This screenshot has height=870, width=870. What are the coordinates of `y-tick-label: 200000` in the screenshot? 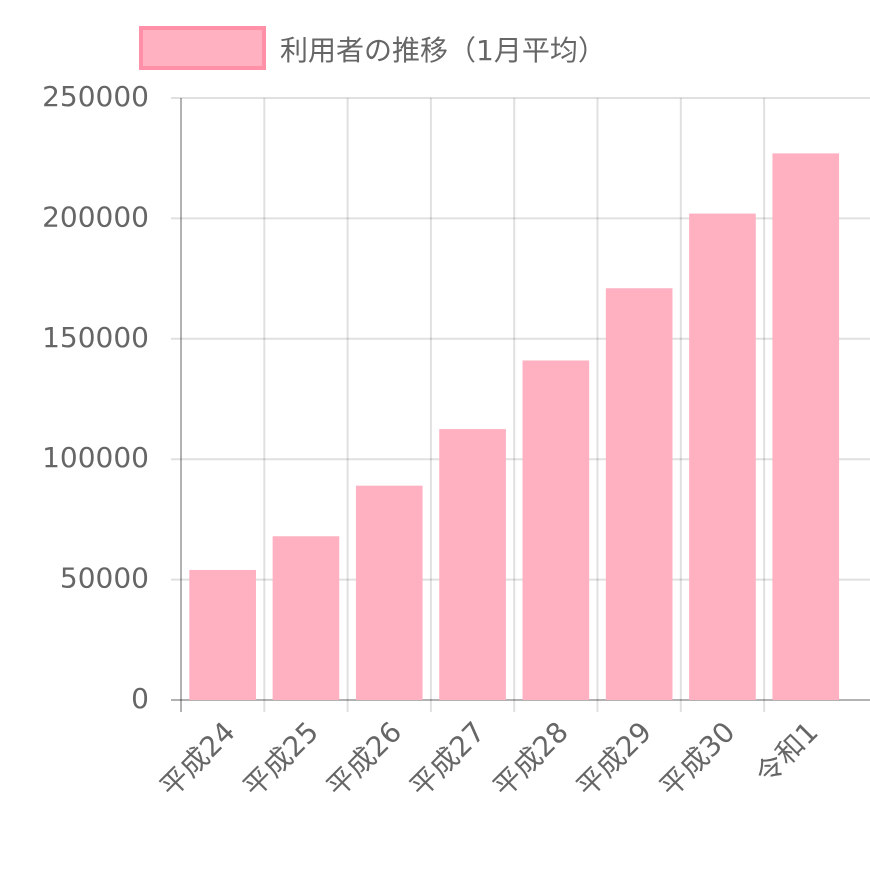 It's located at (95, 216).